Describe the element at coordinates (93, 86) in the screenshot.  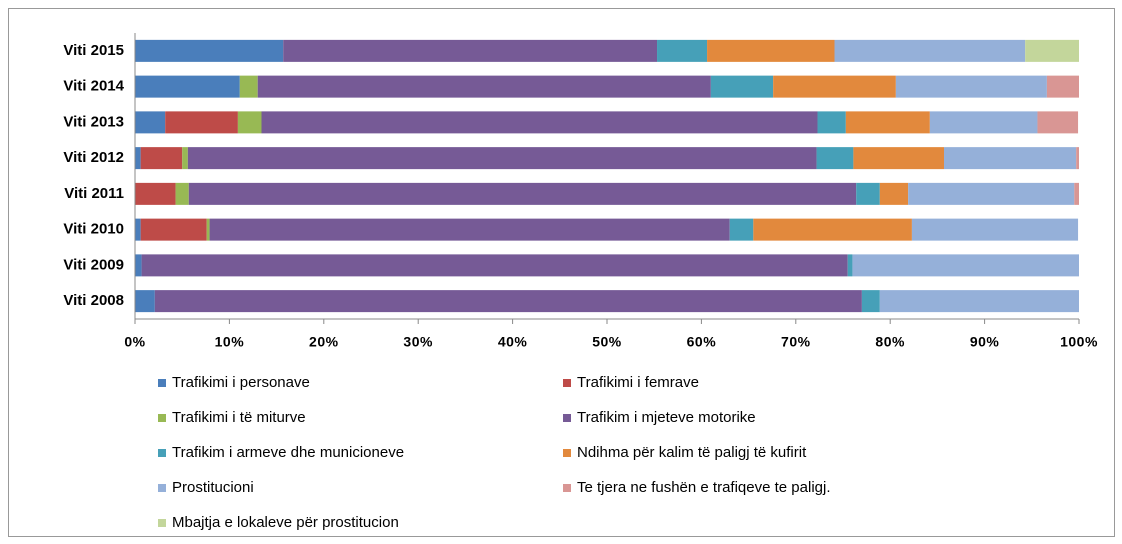
I see `y-tick-label: Viti 2014` at that location.